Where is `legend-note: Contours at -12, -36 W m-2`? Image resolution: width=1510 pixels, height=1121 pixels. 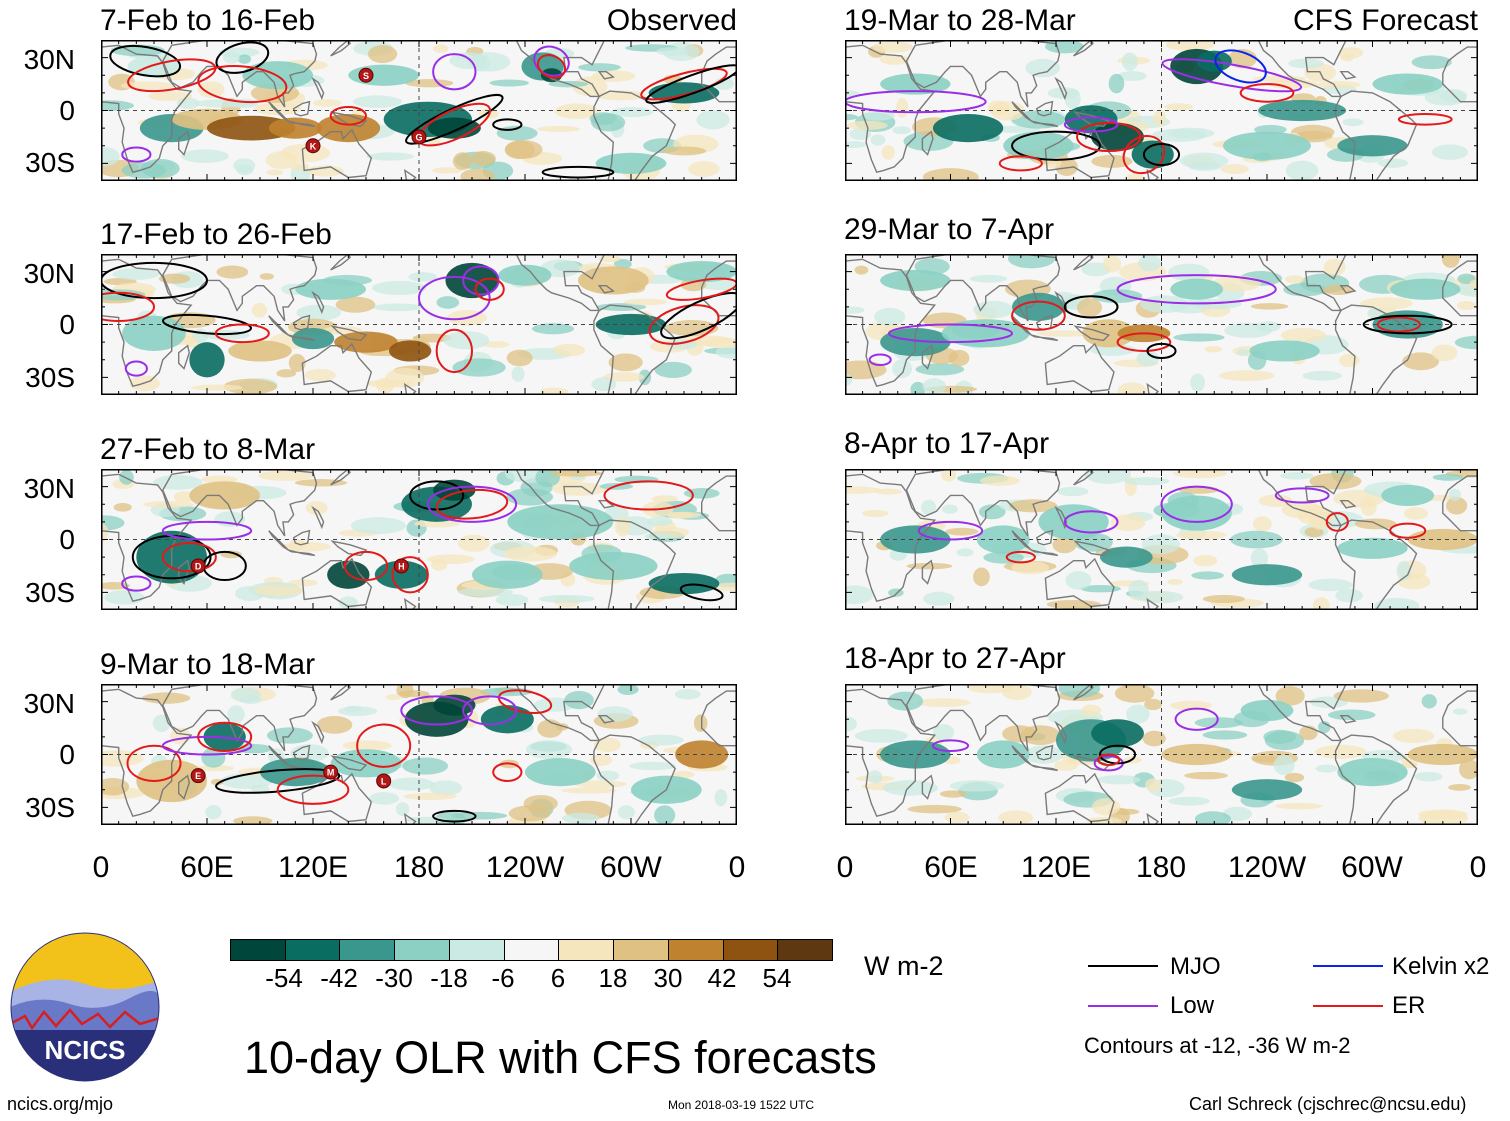 legend-note: Contours at -12, -36 W m-2 is located at coordinates (1217, 1045).